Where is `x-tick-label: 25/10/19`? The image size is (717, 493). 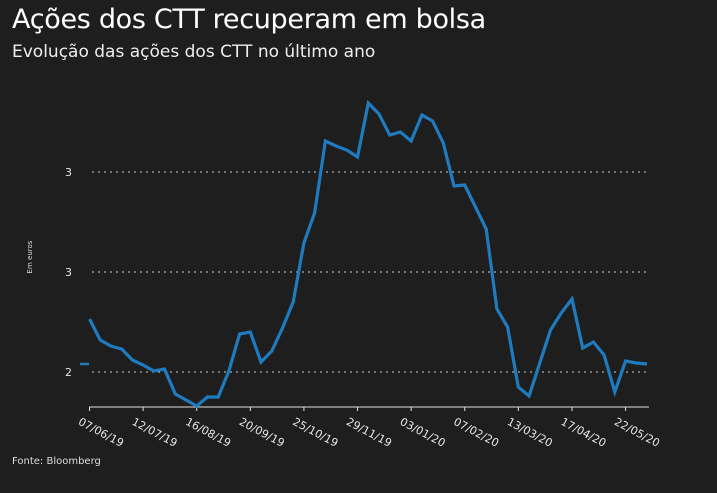 x-tick-label: 25/10/19 is located at coordinates (316, 432).